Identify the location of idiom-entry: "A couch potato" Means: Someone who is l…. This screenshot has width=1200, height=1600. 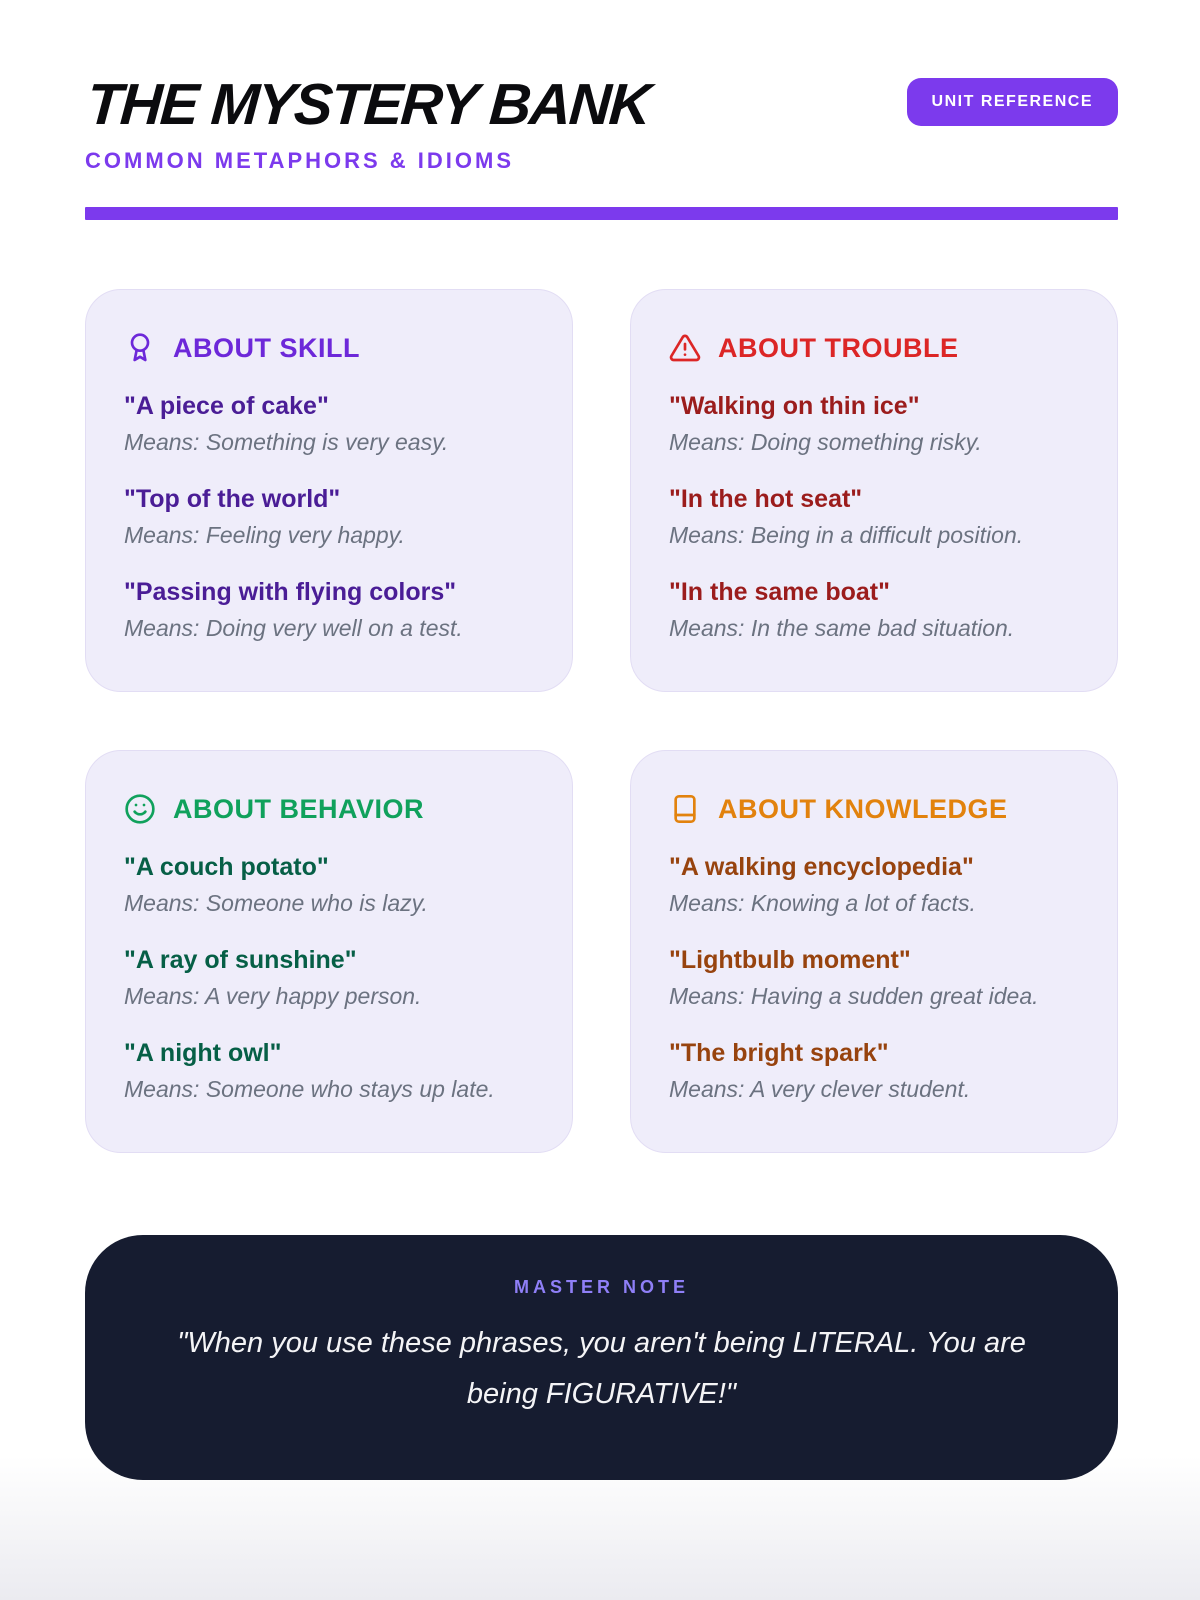
(330, 885).